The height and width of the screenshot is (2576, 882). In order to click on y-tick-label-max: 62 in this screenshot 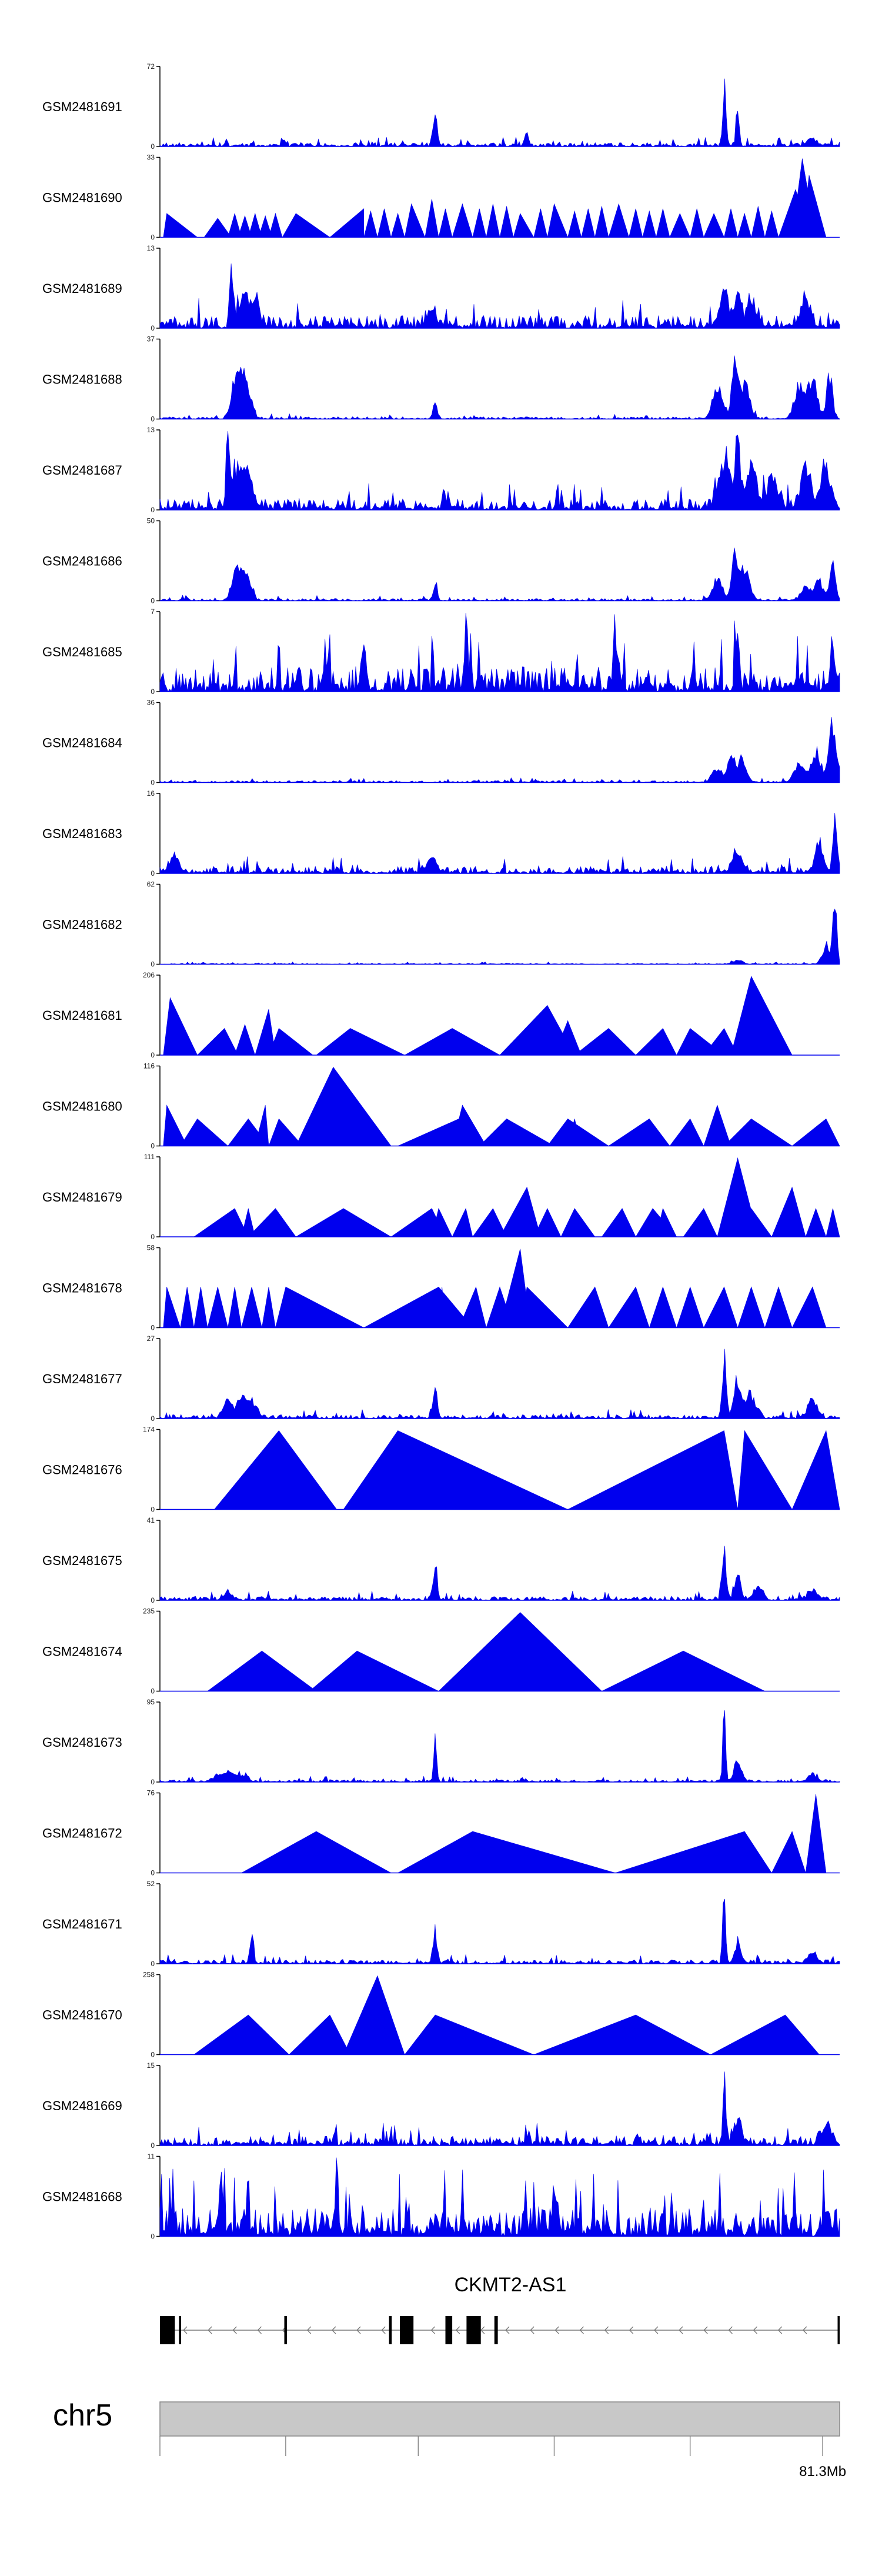, I will do `click(151, 884)`.